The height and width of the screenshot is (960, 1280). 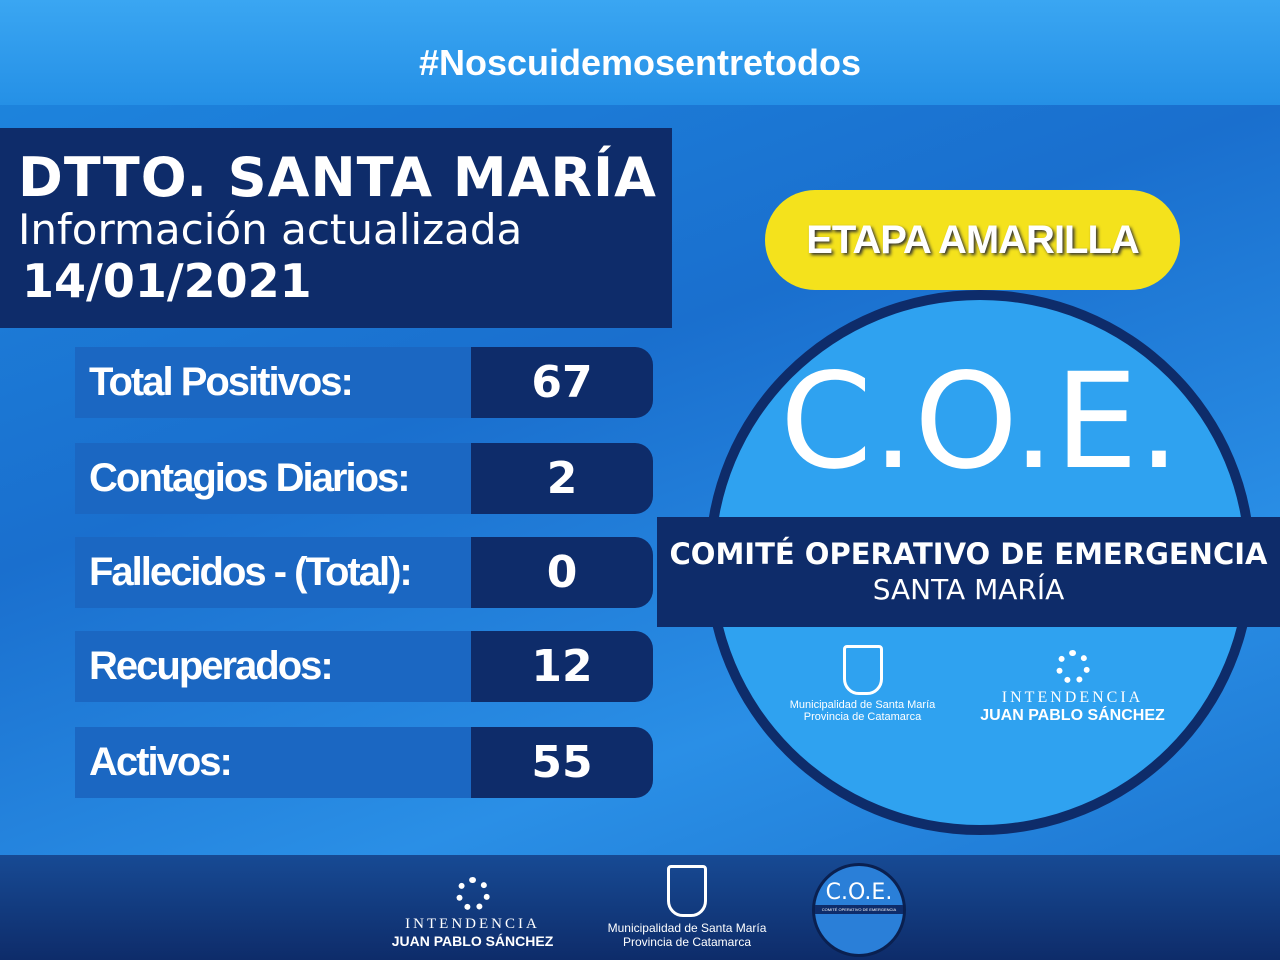 I want to click on footer-intendencia-logo: INTENDENCIA JUAN PABLO SÁNCHEZ, so click(x=472, y=913).